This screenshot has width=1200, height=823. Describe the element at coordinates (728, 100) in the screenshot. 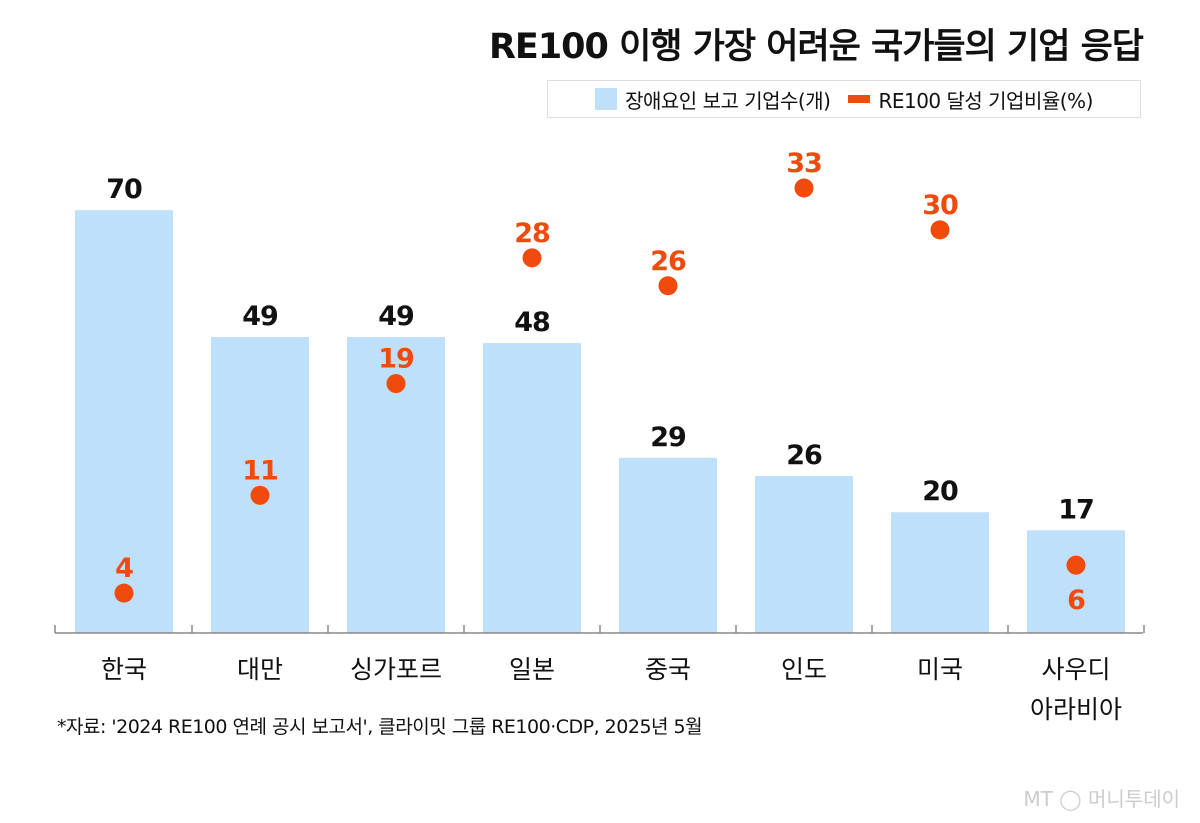

I see `legend-label-bar: 장애요인 보고 기업수(개)` at that location.